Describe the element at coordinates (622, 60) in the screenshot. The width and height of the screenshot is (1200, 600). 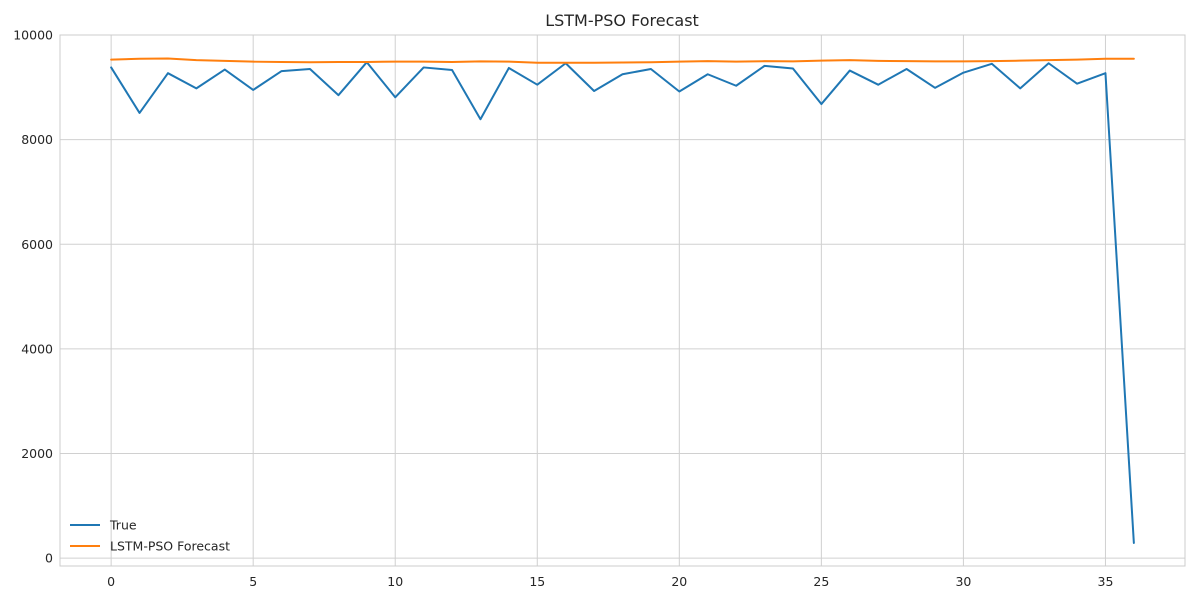
I see `series-line-lstm-pso-forecast` at that location.